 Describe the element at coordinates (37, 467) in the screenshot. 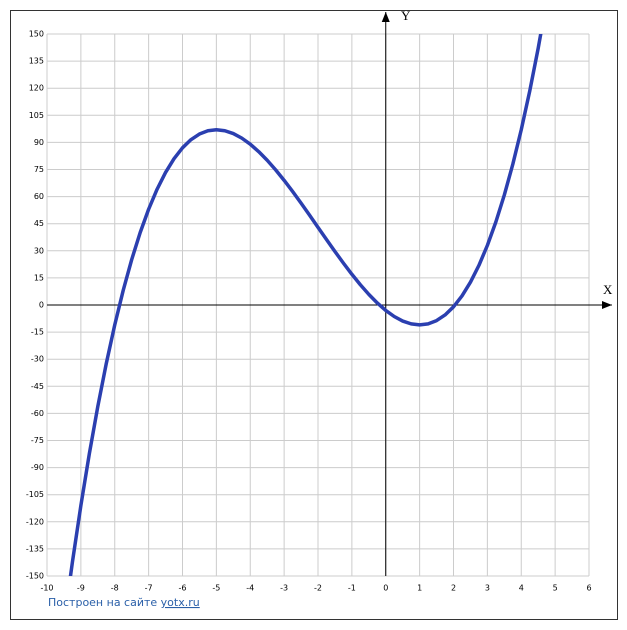

I see `y-tick-label: -90` at that location.